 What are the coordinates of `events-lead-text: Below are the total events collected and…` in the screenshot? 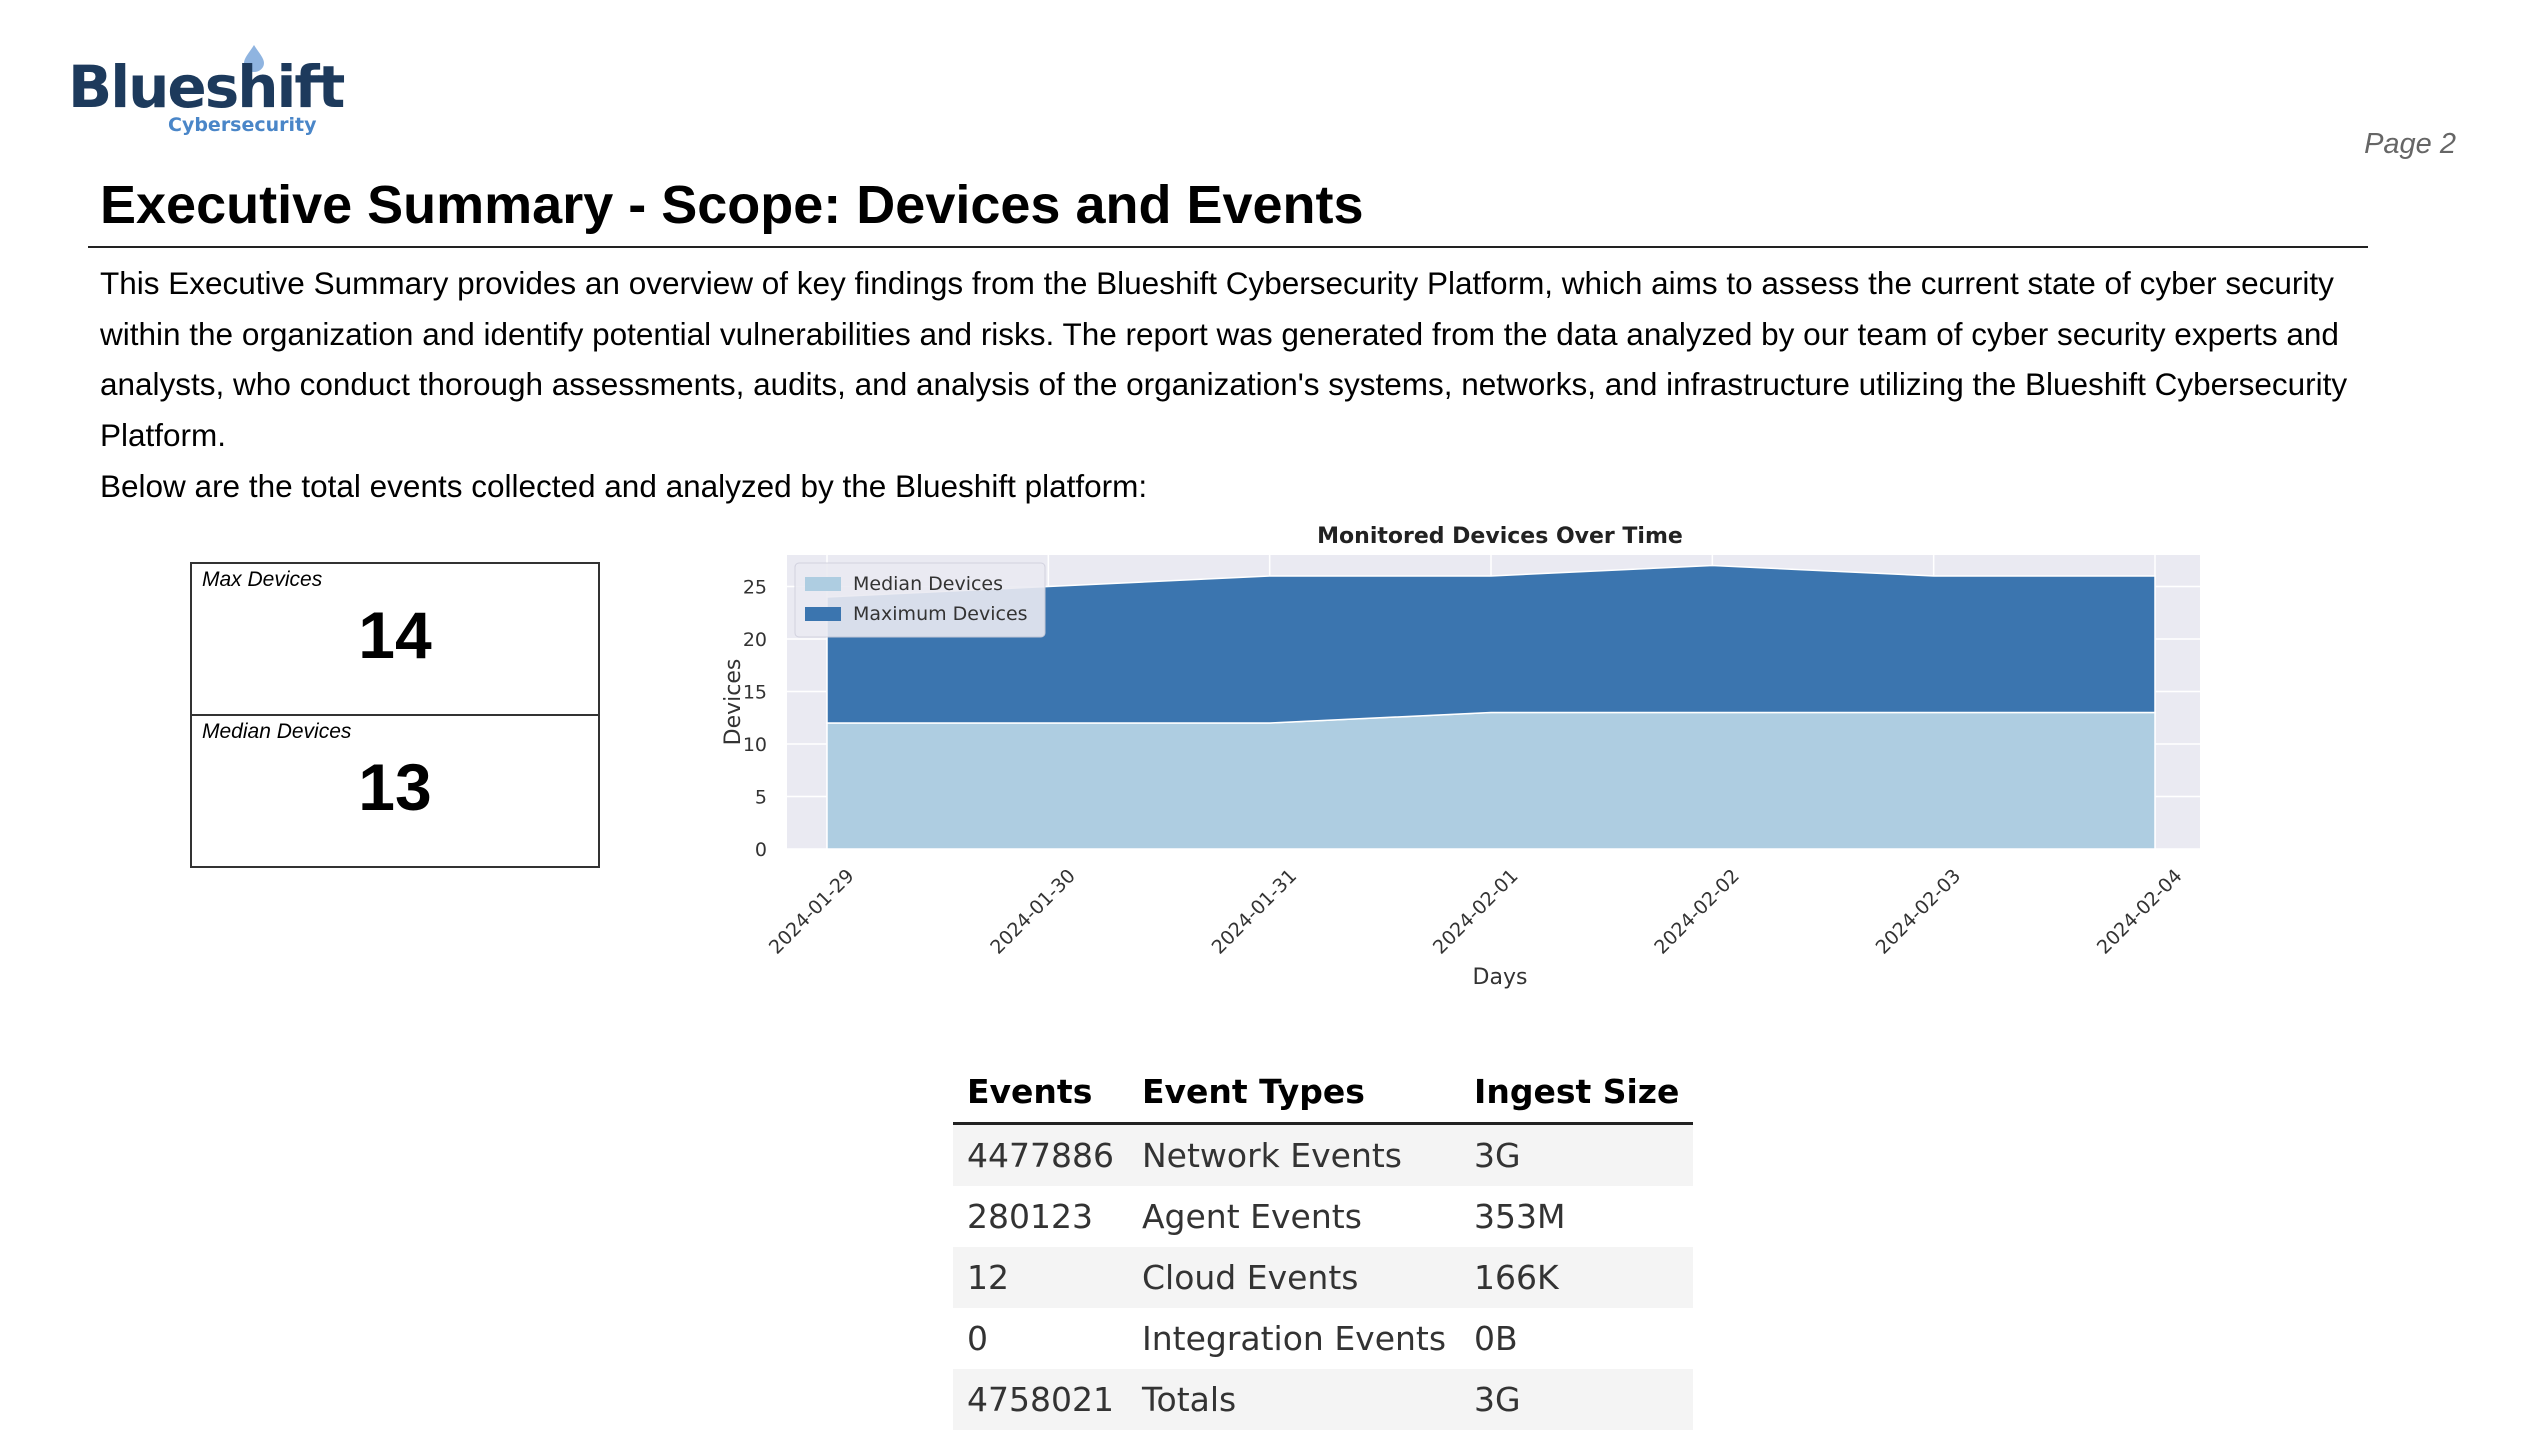 It's located at (624, 486).